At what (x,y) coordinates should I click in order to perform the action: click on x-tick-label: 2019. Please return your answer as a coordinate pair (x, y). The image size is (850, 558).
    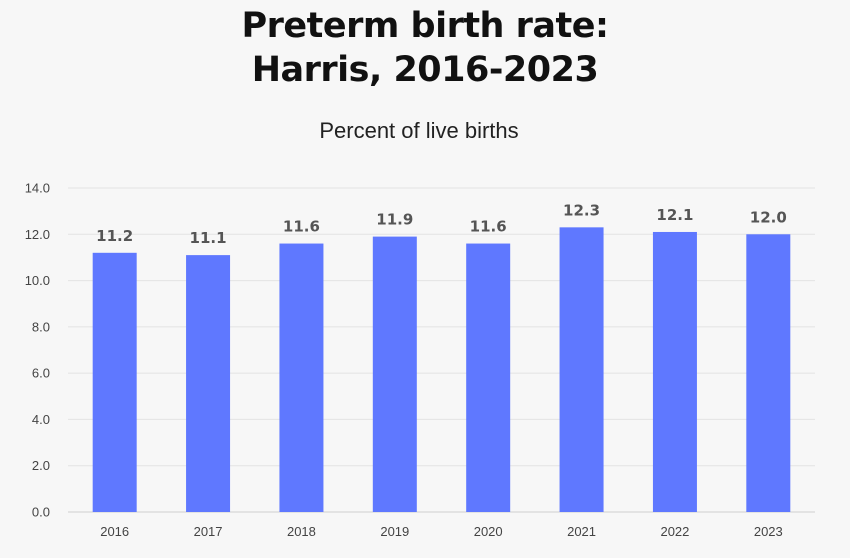
    Looking at the image, I should click on (394, 531).